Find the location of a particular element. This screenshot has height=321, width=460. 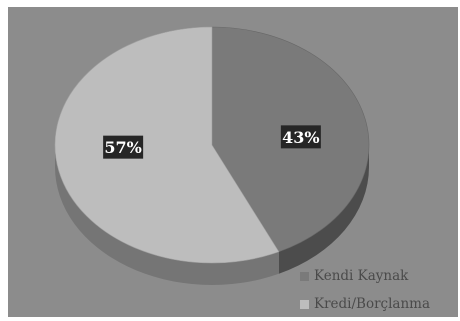

legend-swatch-kendi-kaynak is located at coordinates (304, 276).